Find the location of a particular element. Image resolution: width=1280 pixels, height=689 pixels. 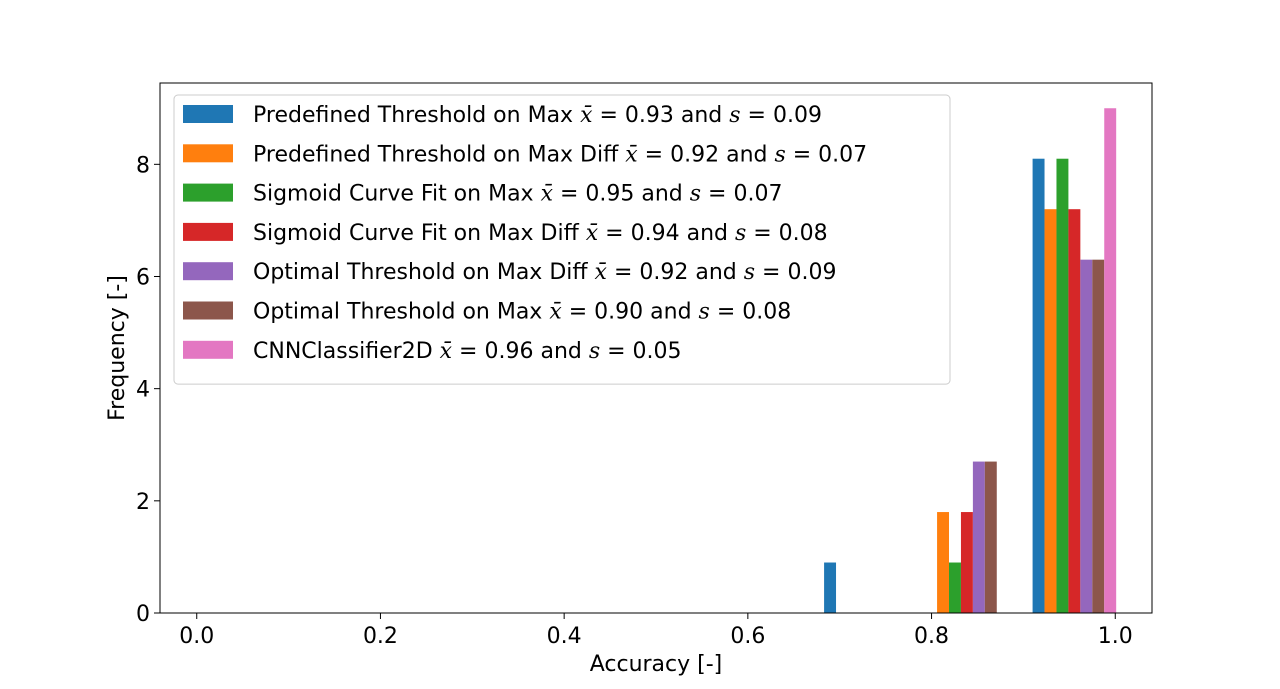

x-axis-ticks: 0.0 0.2 0.4 0.6 0.8 1.0 is located at coordinates (656, 631).